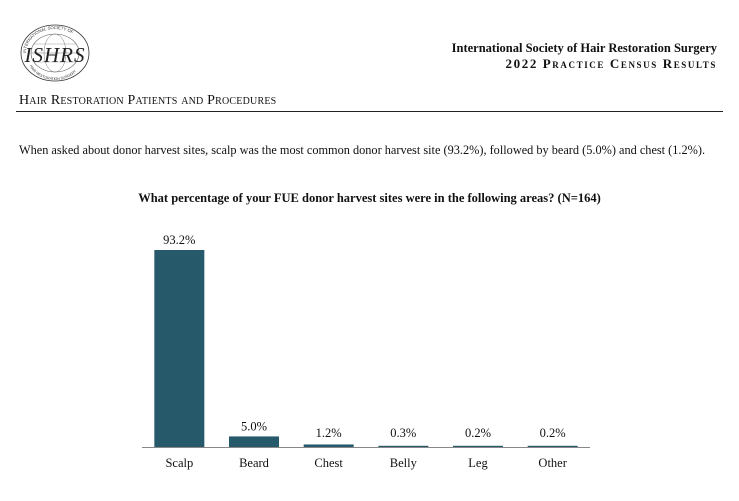 This screenshot has width=739, height=501. Describe the element at coordinates (148, 100) in the screenshot. I see `section-heading: Hair Restoration Patients and Procedures` at that location.